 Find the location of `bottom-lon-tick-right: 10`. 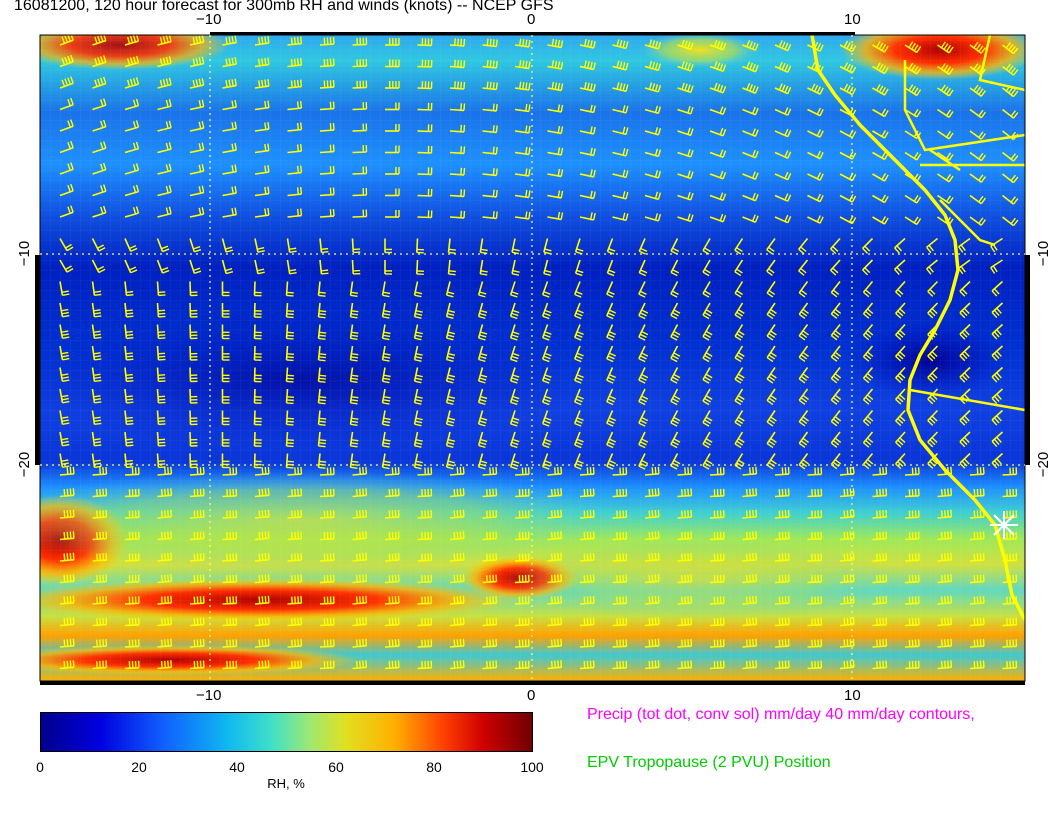

bottom-lon-tick-right: 10 is located at coordinates (852, 695).